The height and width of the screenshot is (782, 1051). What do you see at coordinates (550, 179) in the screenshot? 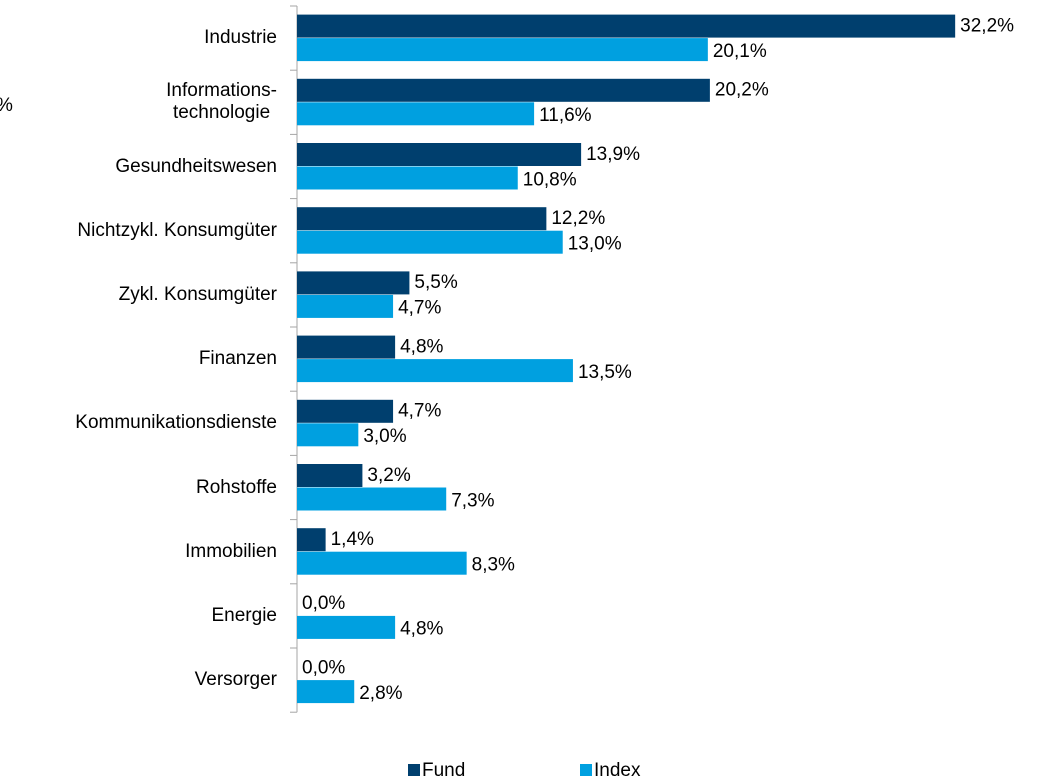
I see `value-label: 10,8%` at bounding box center [550, 179].